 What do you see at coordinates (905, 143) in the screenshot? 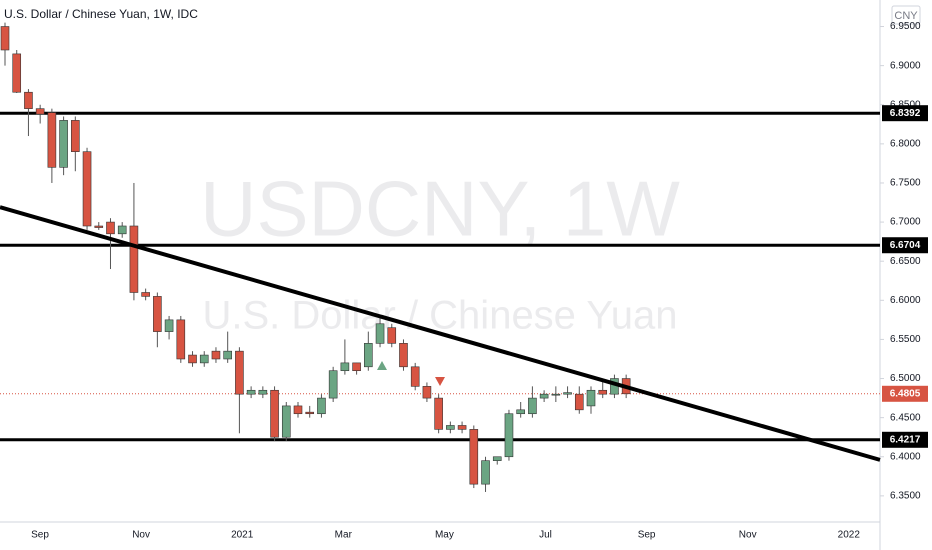
I see `y-tick-label: 6.8000` at bounding box center [905, 143].